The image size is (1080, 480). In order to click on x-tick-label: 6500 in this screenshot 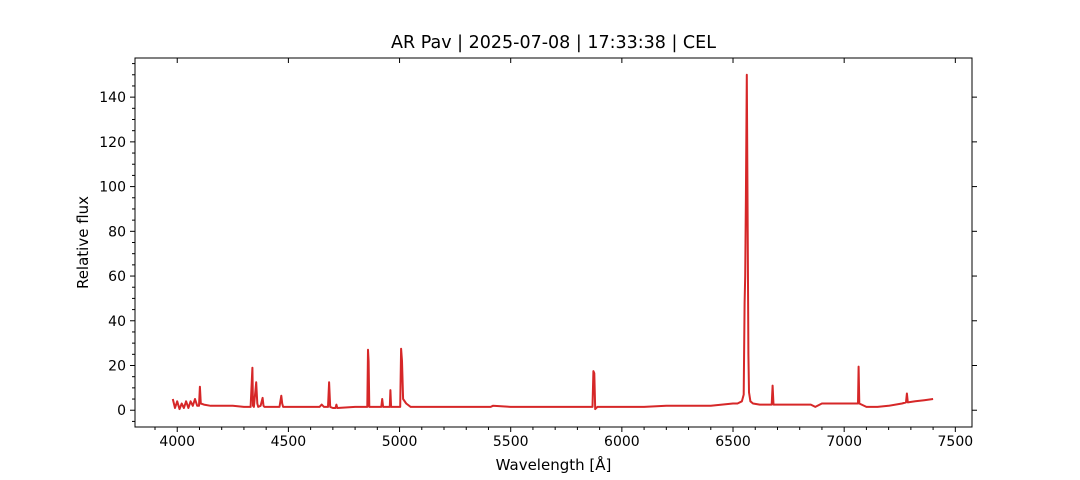, I will do `click(733, 442)`.